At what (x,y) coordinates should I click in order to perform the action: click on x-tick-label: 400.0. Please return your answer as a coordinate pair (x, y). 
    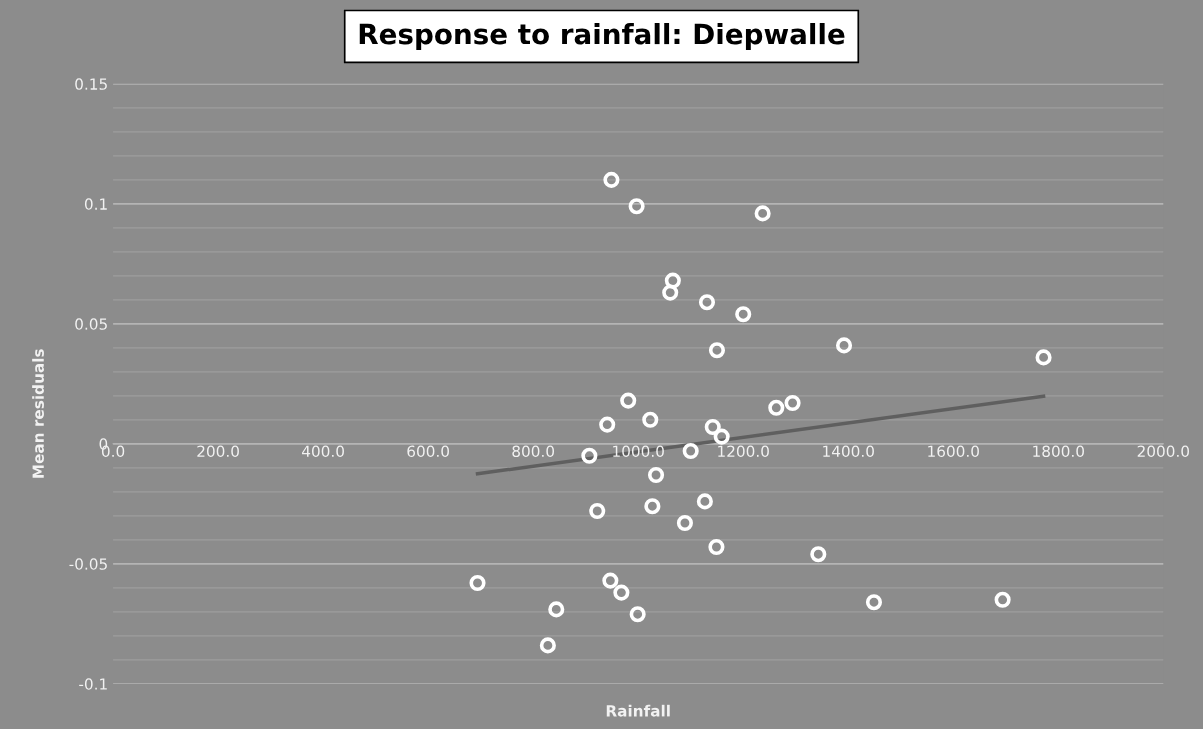
    Looking at the image, I should click on (323, 451).